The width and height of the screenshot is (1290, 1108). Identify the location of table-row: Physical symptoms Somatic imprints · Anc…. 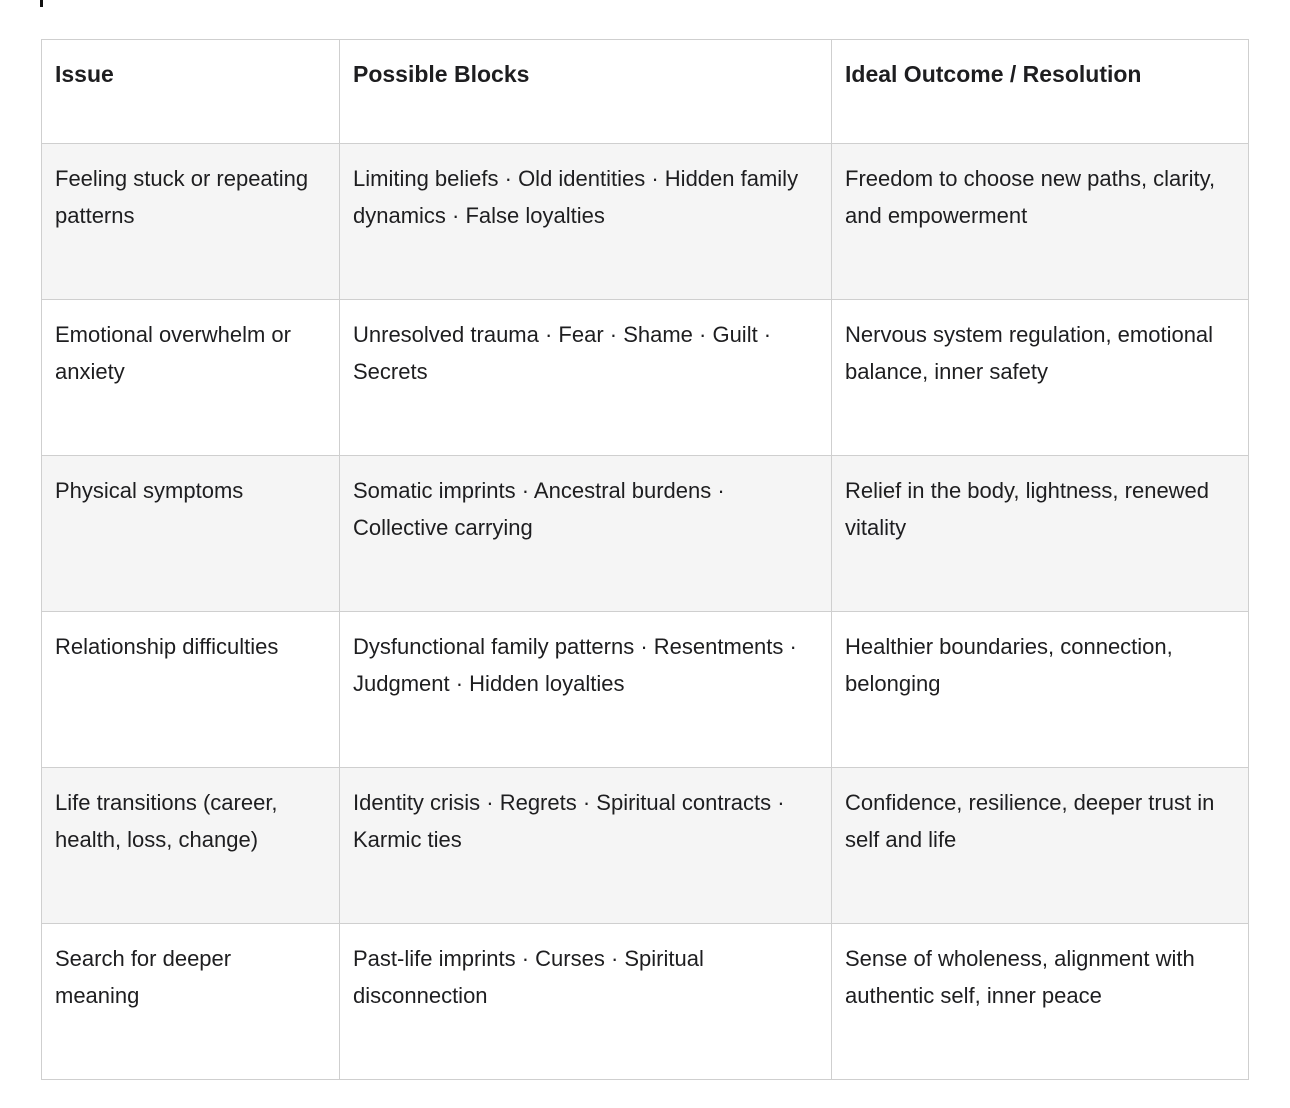
(645, 533).